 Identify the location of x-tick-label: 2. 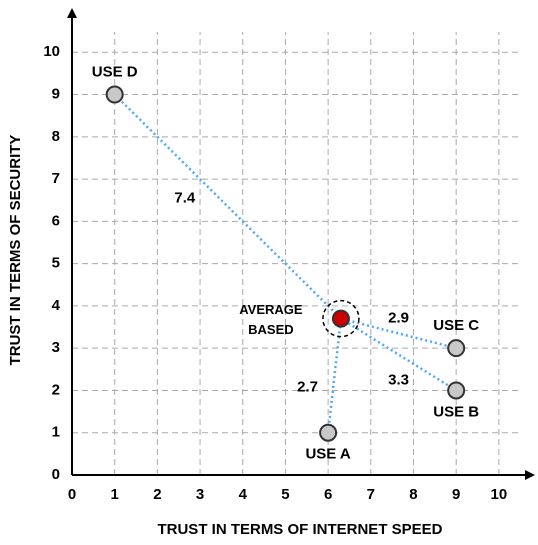
(157, 494).